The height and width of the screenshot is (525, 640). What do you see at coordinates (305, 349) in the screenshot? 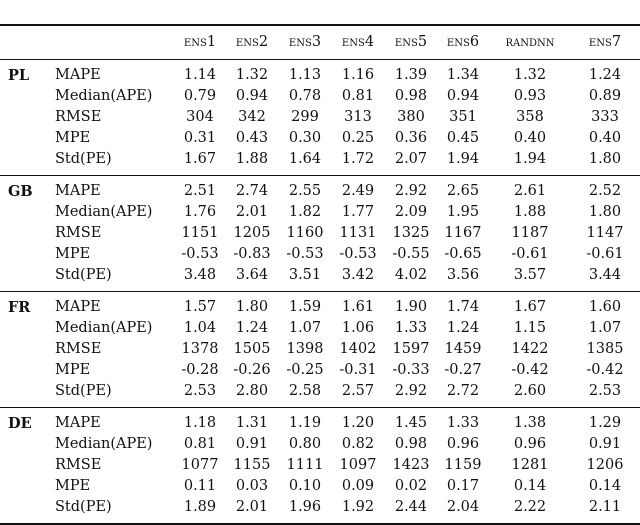
I see `value-cell: 1398` at bounding box center [305, 349].